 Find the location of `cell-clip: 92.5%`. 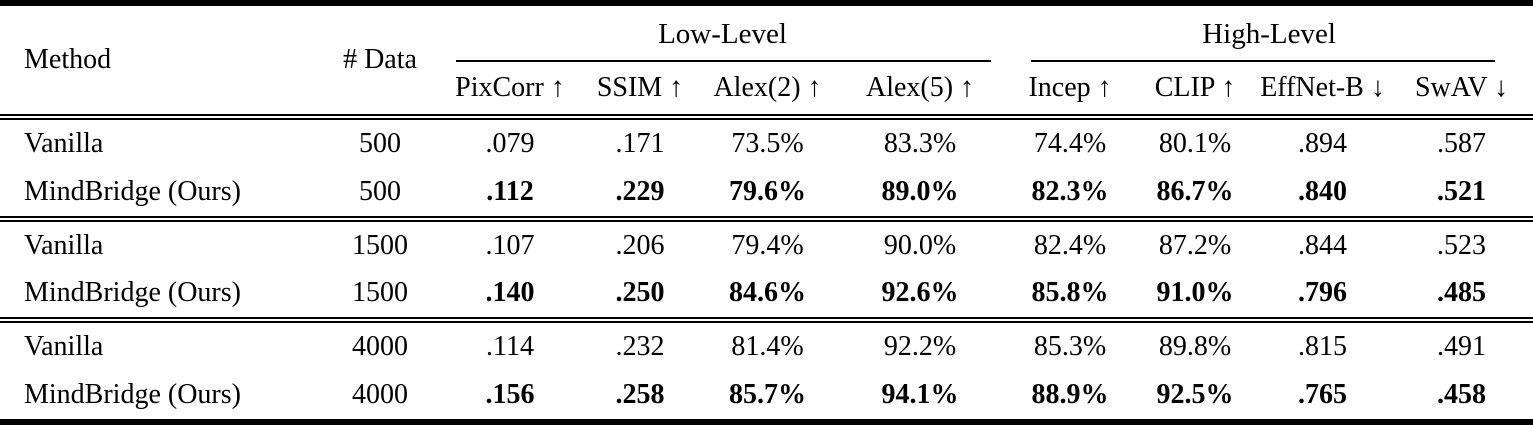

cell-clip: 92.5% is located at coordinates (1195, 395).